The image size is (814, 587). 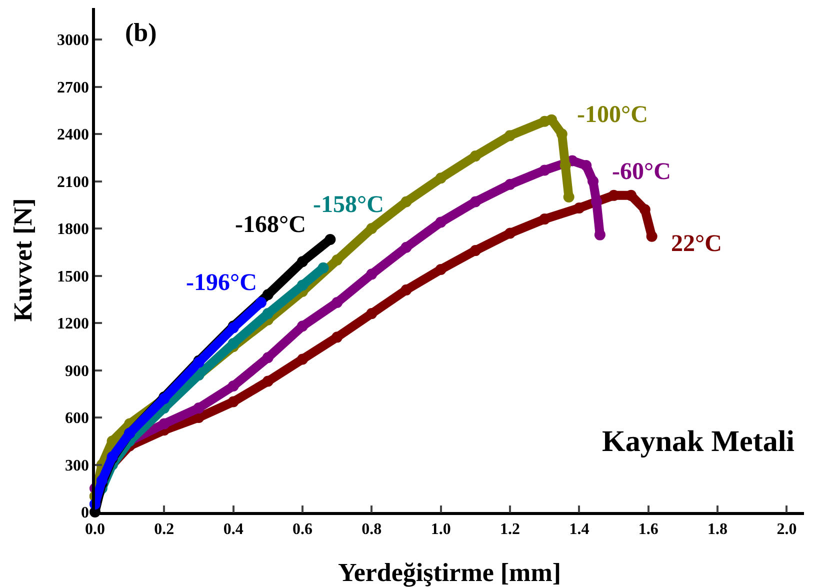 What do you see at coordinates (164, 529) in the screenshot?
I see `x-tick-label: 0.2` at bounding box center [164, 529].